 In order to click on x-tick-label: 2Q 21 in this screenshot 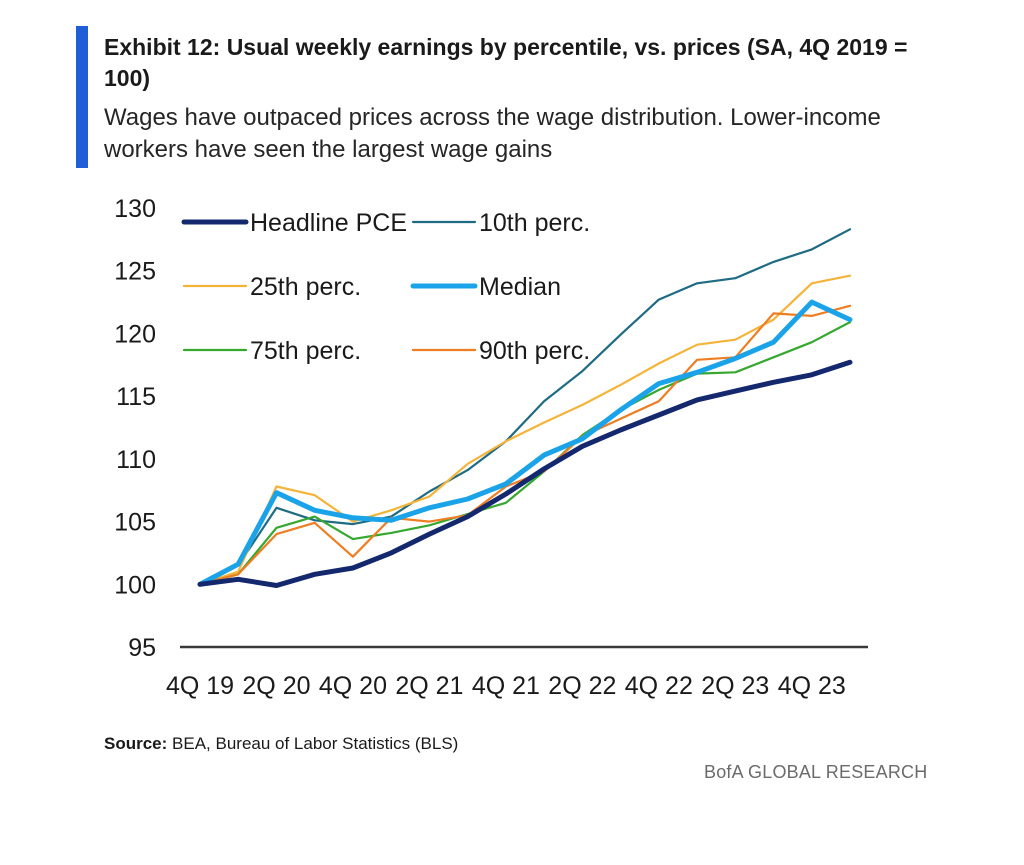, I will do `click(429, 686)`.